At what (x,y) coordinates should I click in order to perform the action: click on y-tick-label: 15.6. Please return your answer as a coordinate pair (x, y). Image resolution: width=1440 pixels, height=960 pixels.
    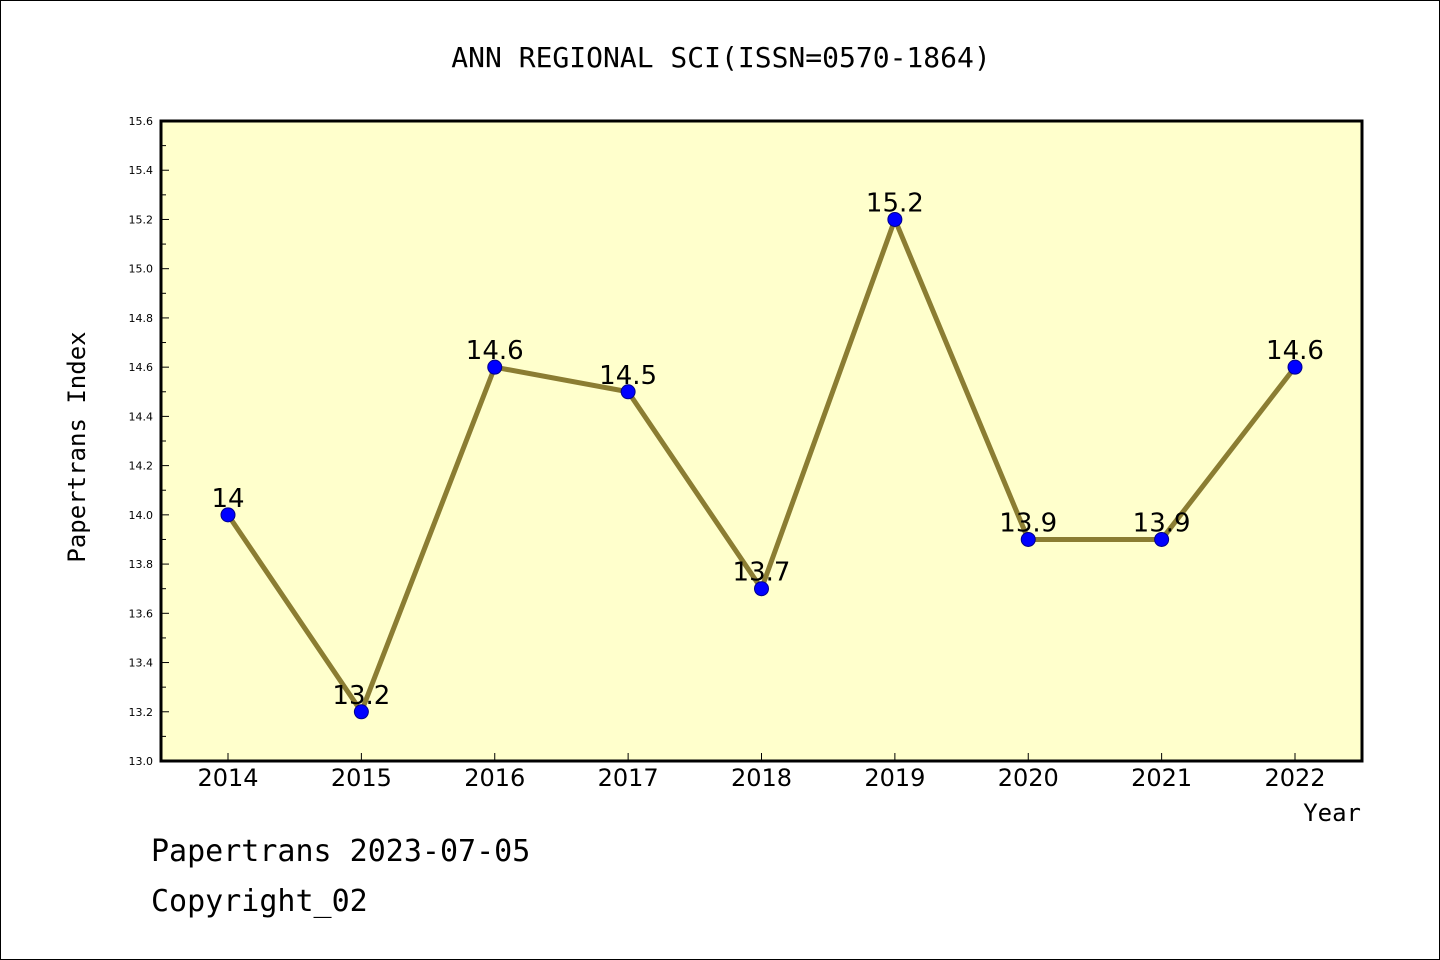
    Looking at the image, I should click on (141, 121).